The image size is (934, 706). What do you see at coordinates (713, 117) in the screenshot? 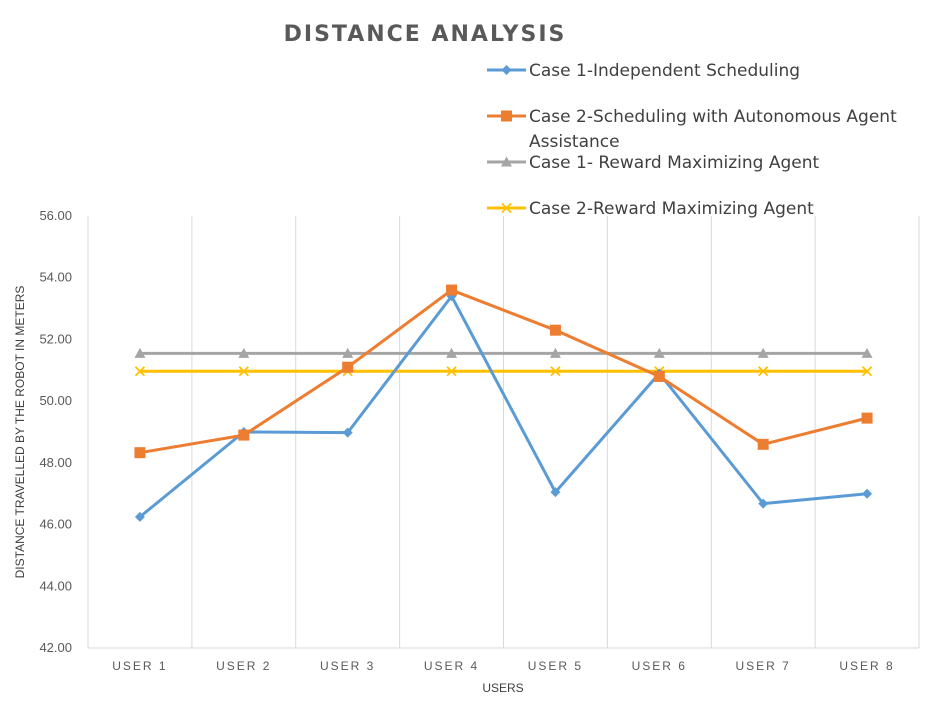
I see `legend-label: Case 2-Scheduling with Autonomous Agent` at bounding box center [713, 117].